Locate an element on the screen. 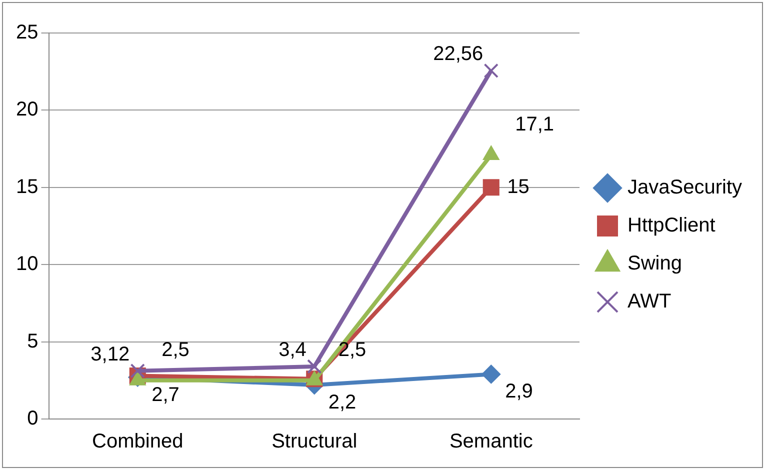 This screenshot has height=470, width=765. data-label: 15 is located at coordinates (518, 187).